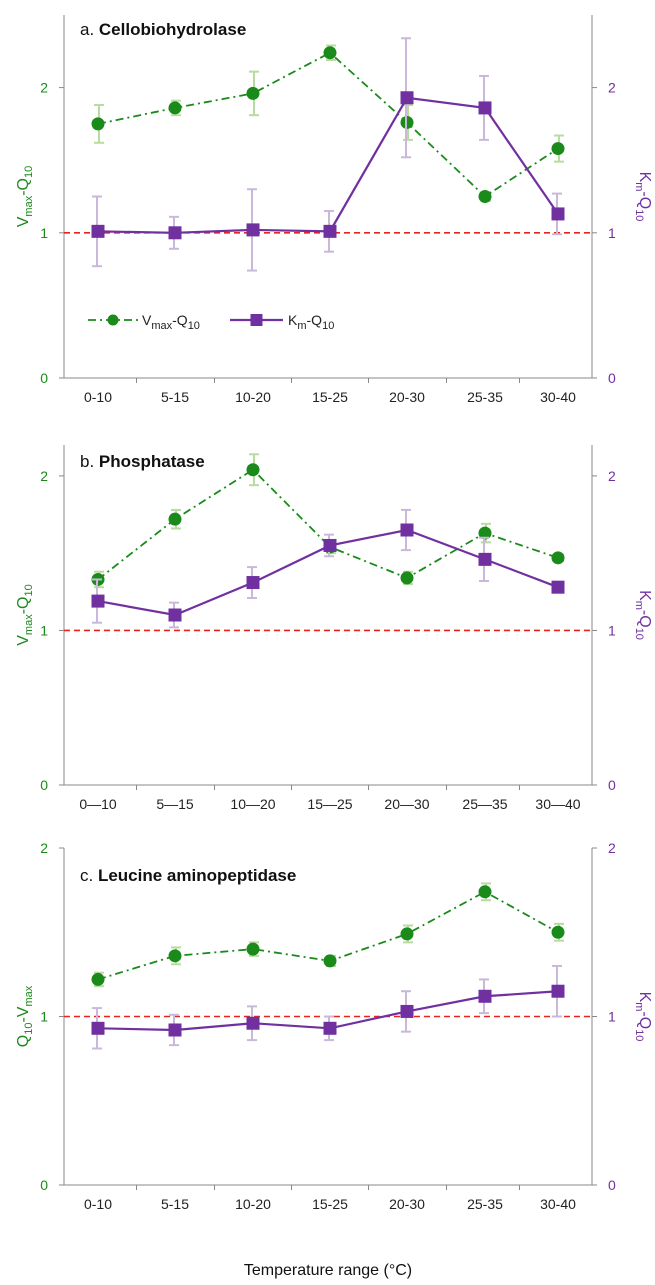  Describe the element at coordinates (25, 1016) in the screenshot. I see `y-axis-label-left: Q10-Vmax` at that location.